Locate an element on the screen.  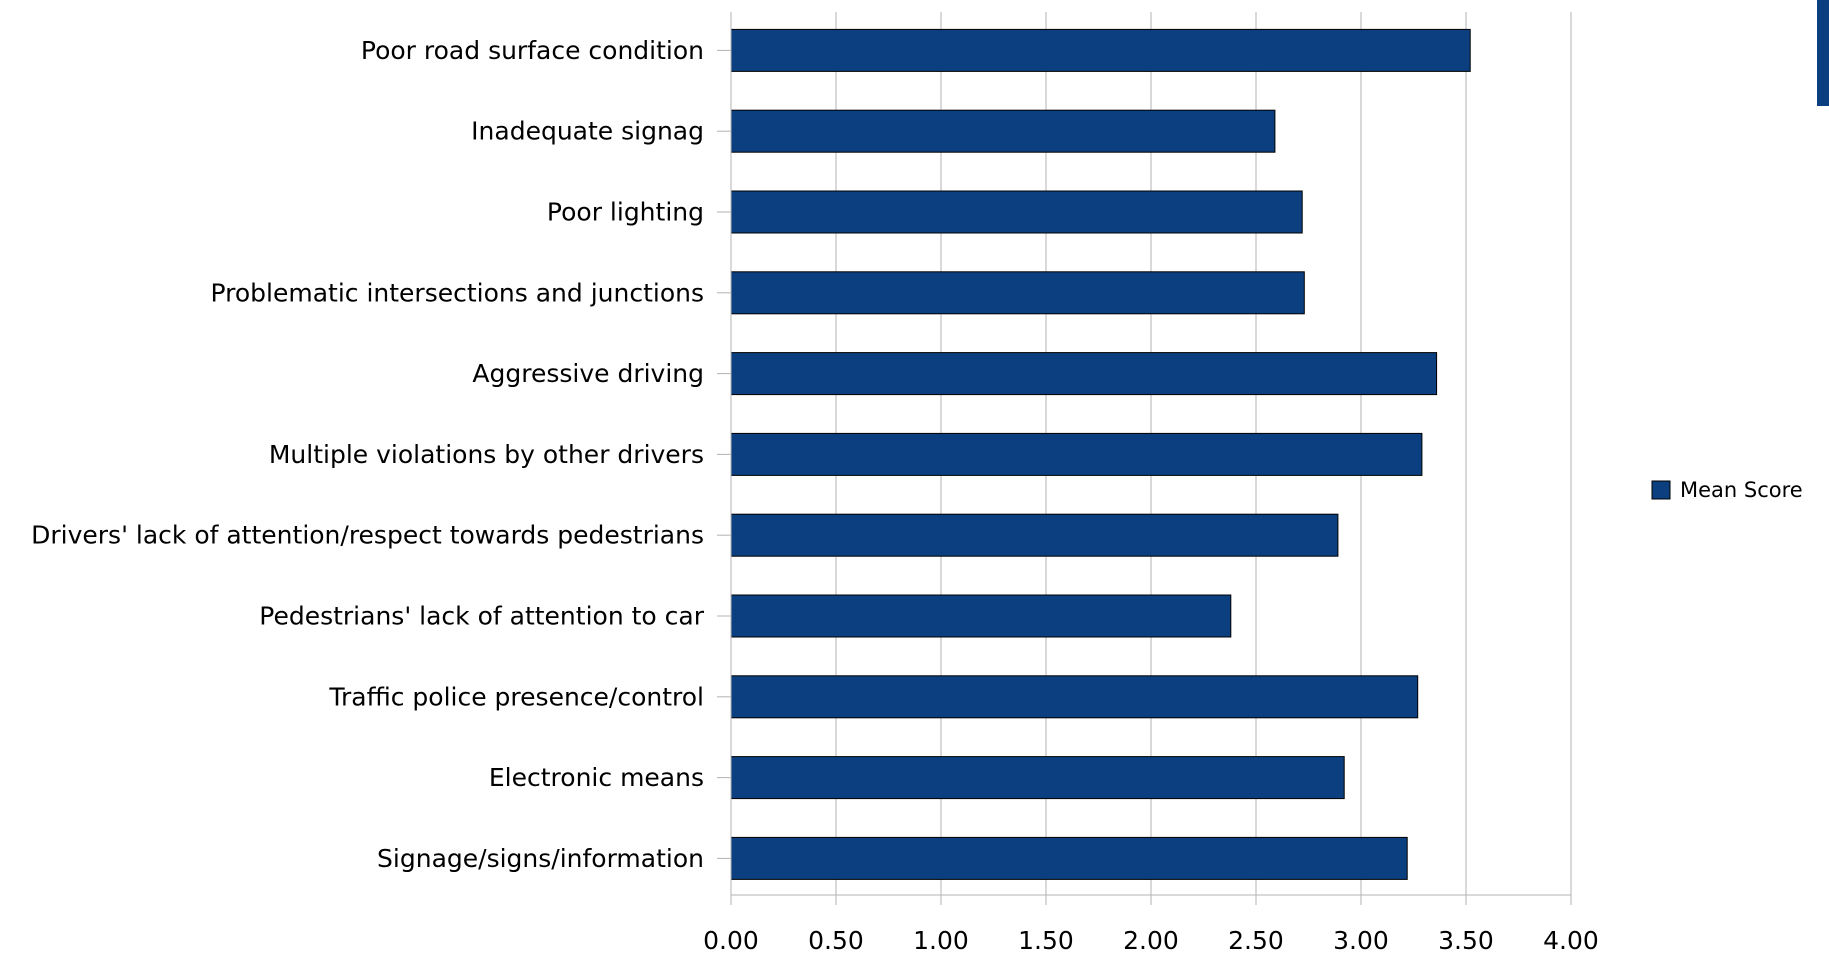
legend-label: Mean Score is located at coordinates (1741, 490).